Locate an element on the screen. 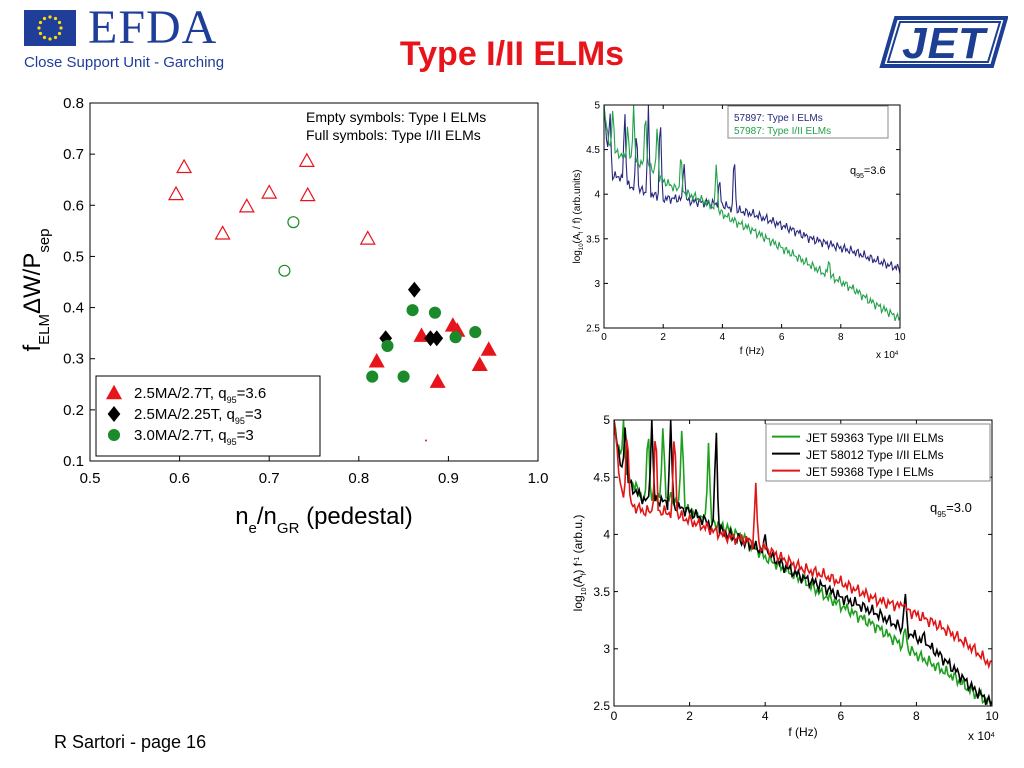  y-tick-label: 0.1 is located at coordinates (73, 461).